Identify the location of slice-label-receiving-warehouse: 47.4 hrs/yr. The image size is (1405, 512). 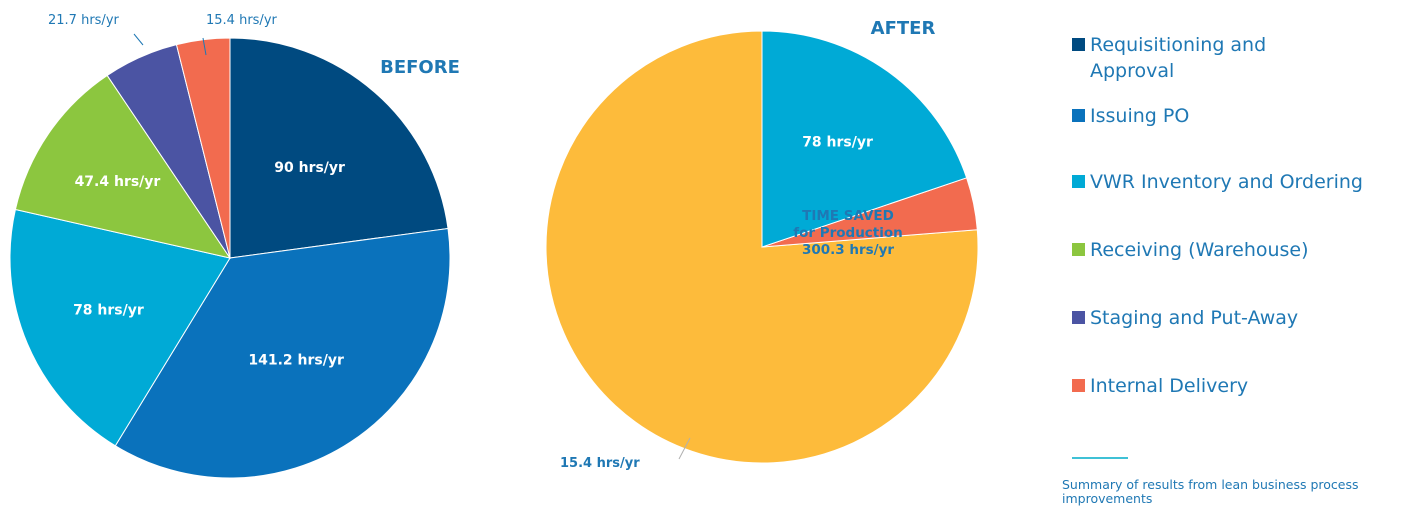
(118, 182).